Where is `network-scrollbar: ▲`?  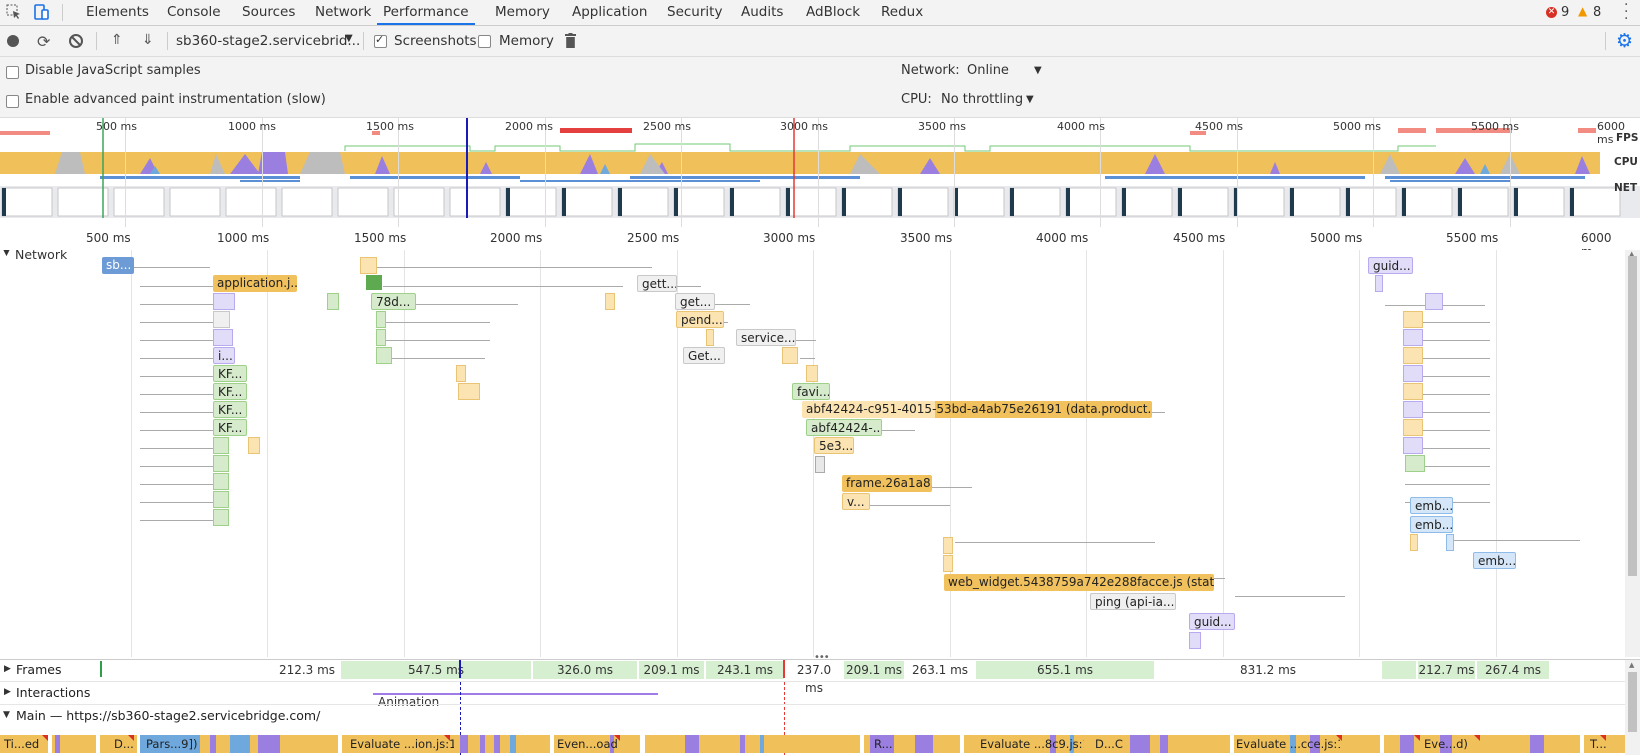 network-scrollbar: ▲ is located at coordinates (1632, 453).